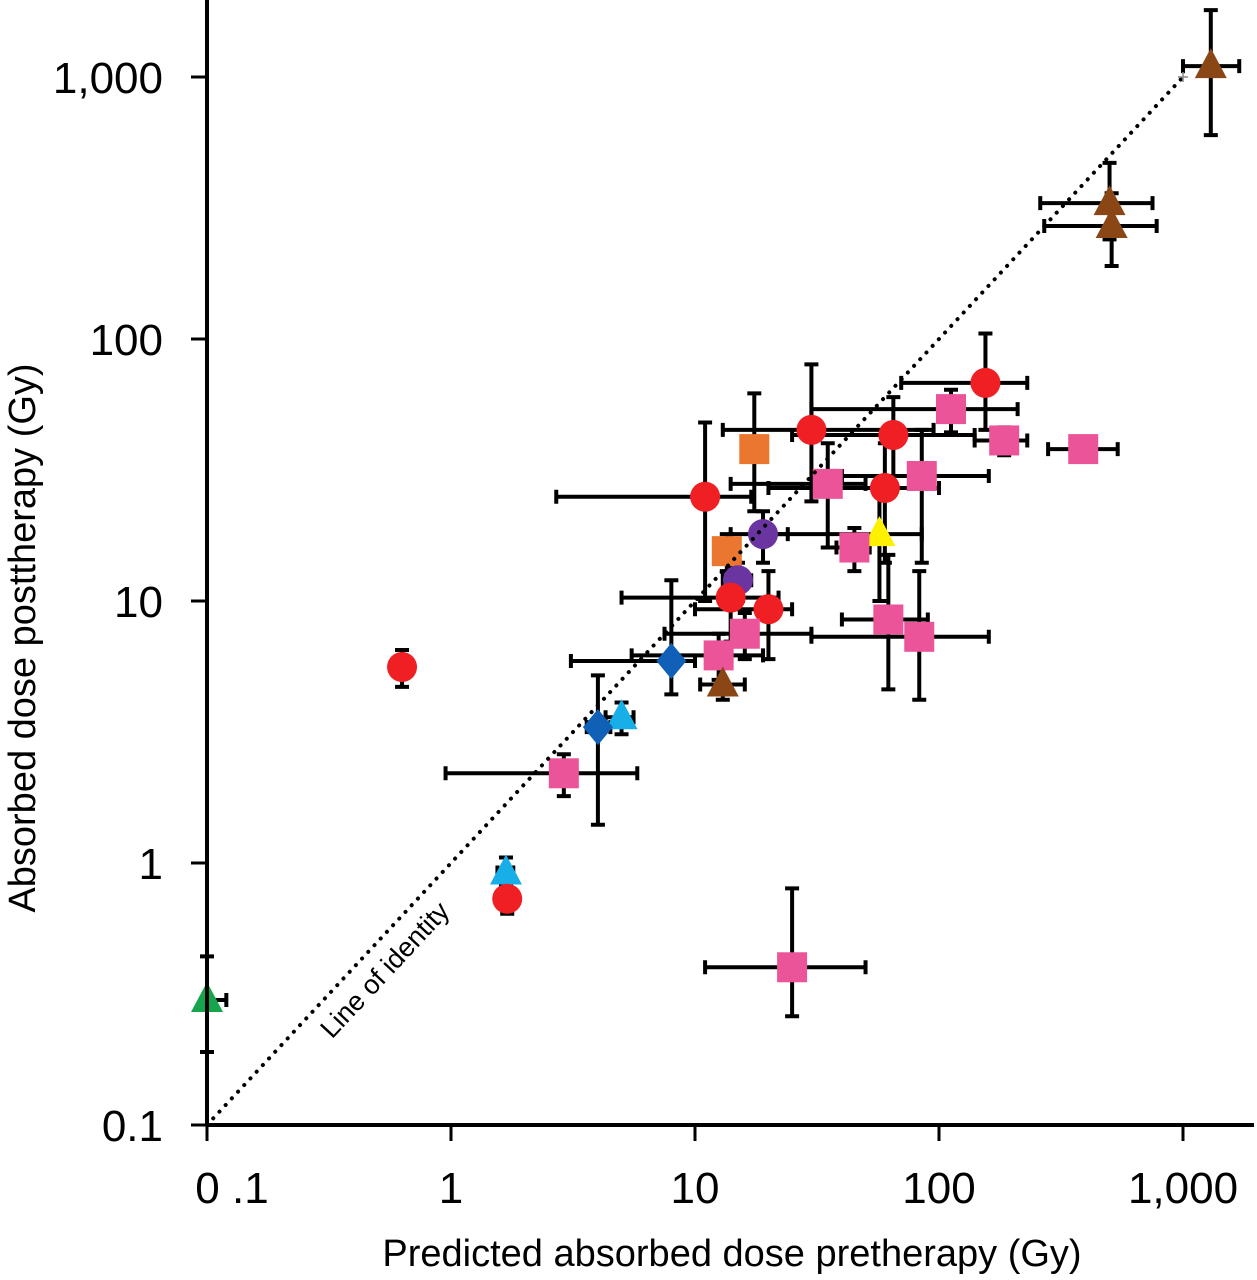 This screenshot has height=1280, width=1257. What do you see at coordinates (23, 637) in the screenshot?
I see `y-axis-label: Absorbed dose posttherapy (Gy)` at bounding box center [23, 637].